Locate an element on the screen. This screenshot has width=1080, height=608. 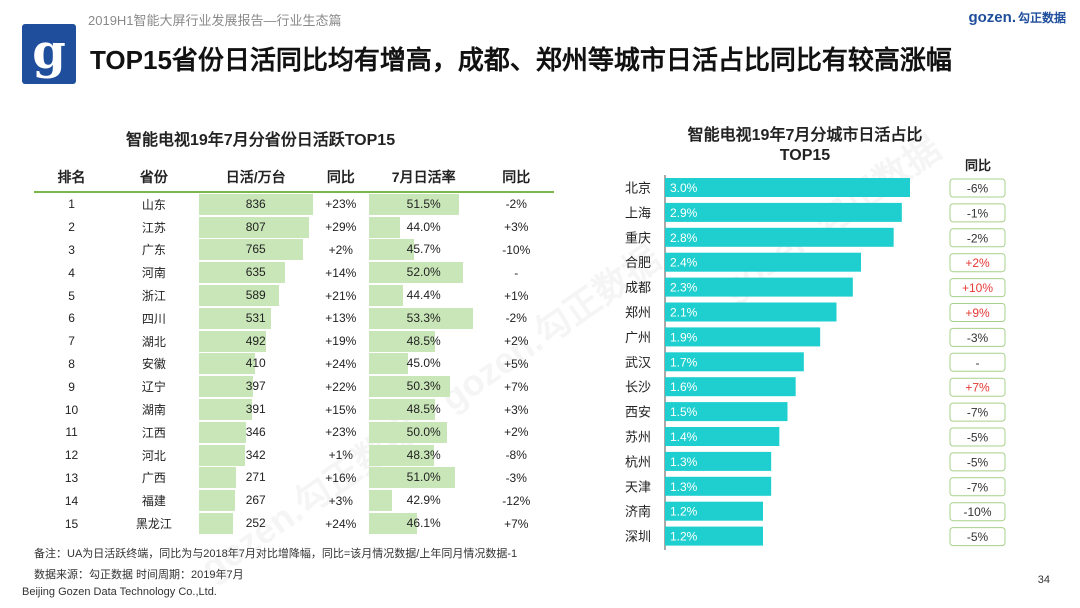
city-yoy-label: -6% is located at coordinates (978, 189).